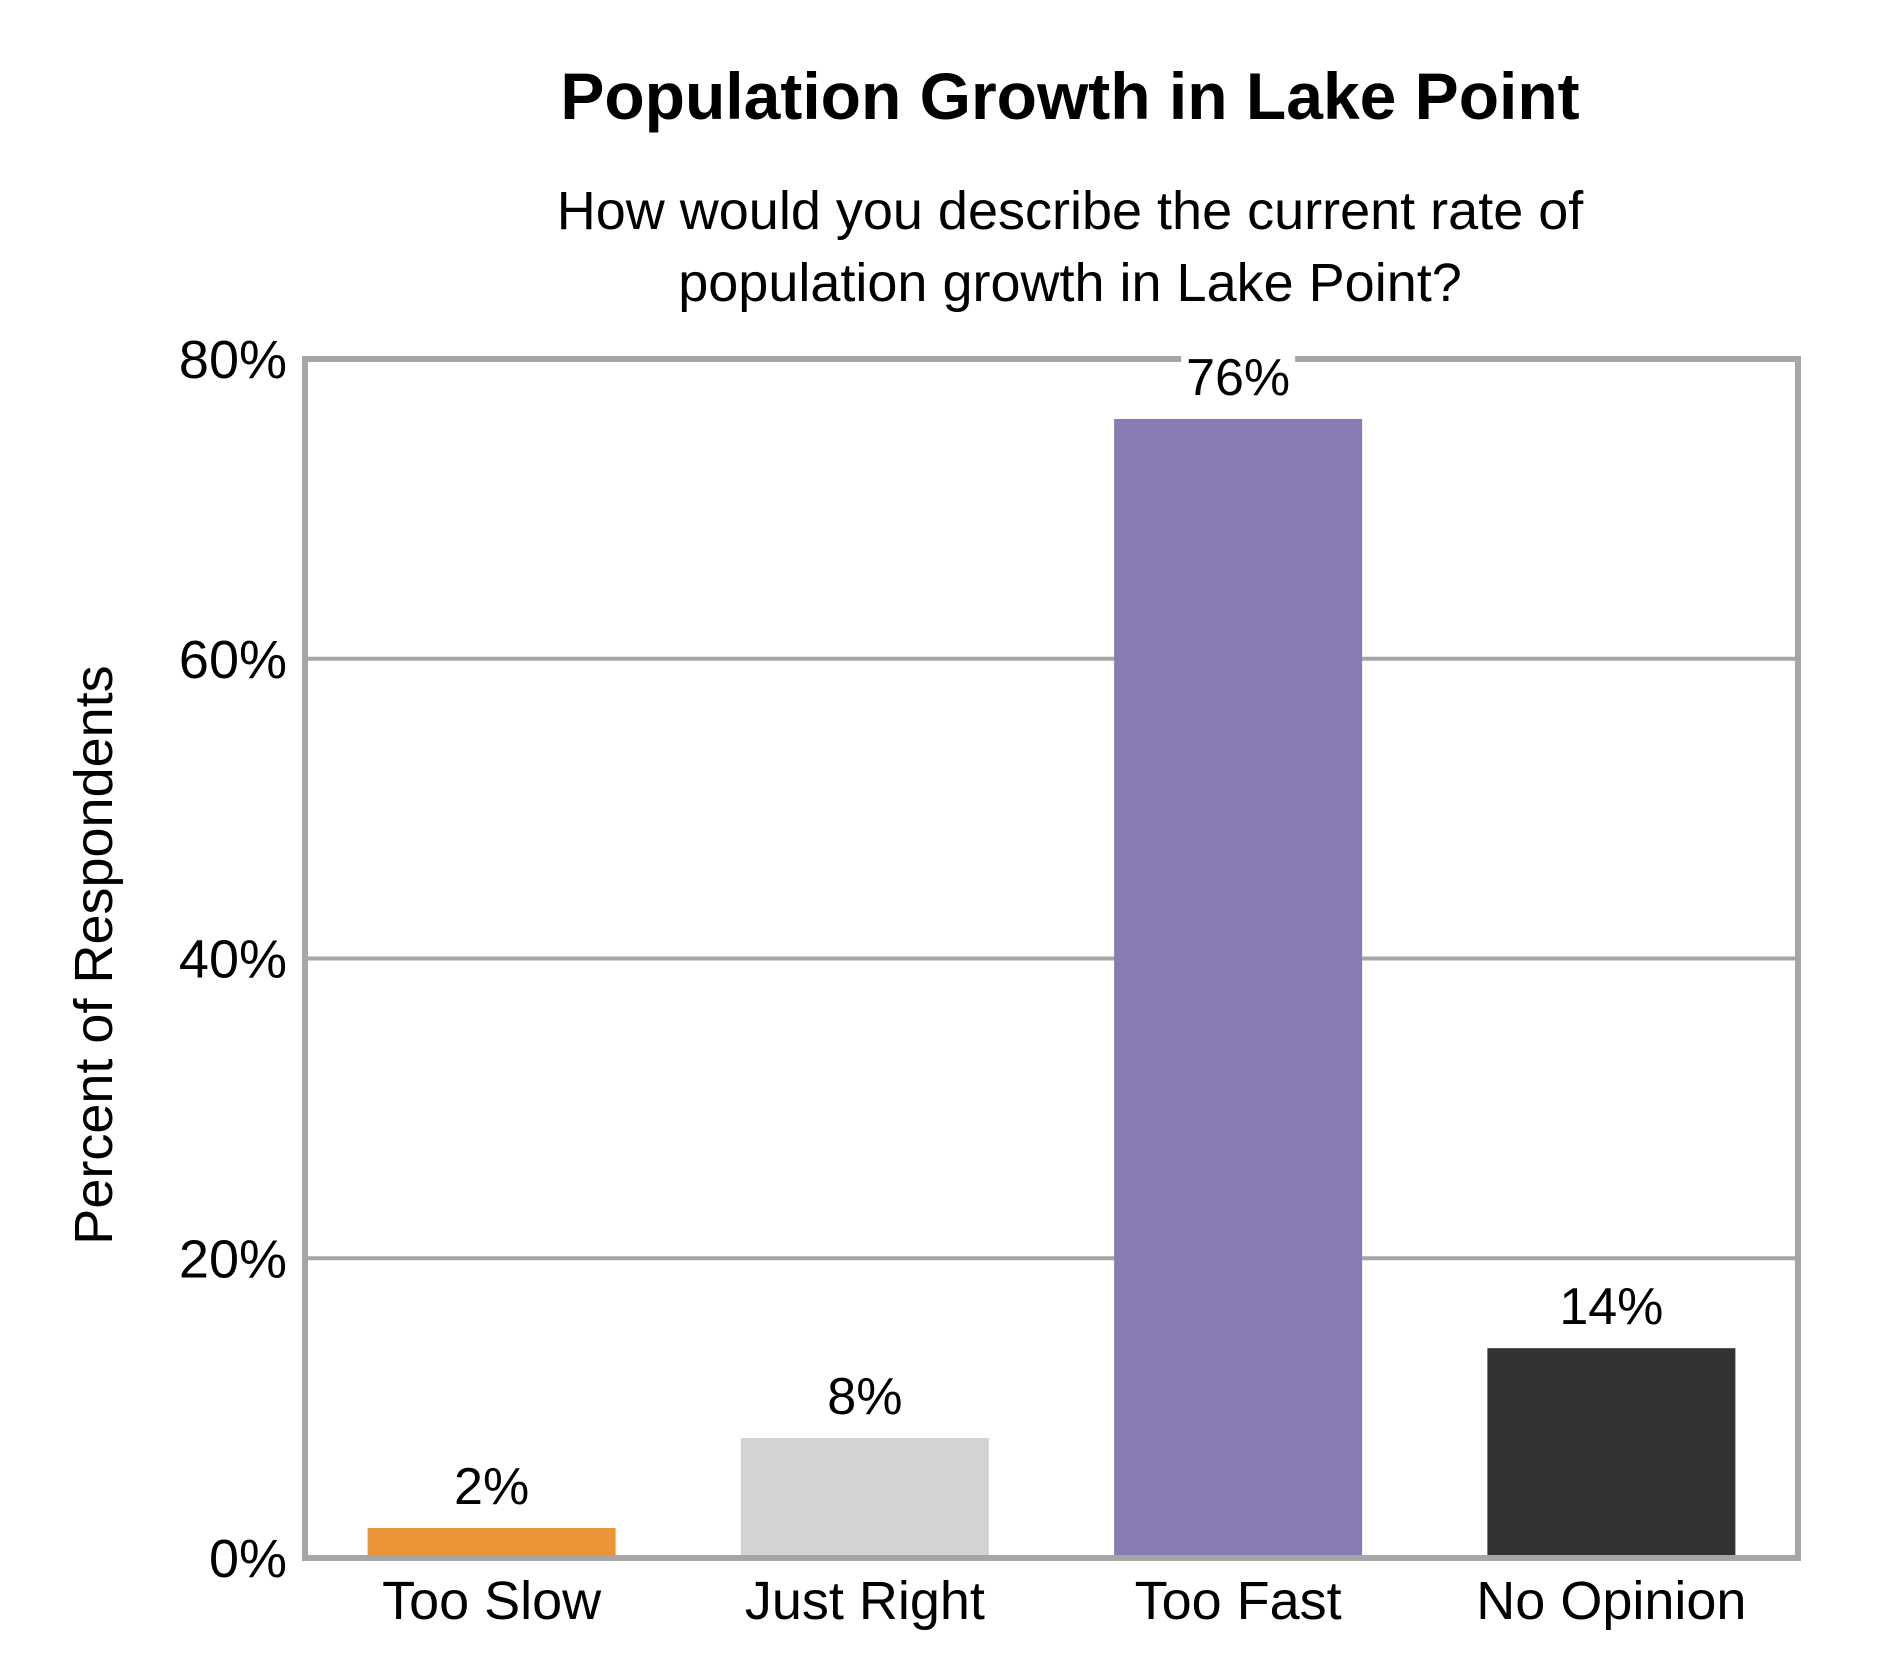 This screenshot has height=1680, width=1890. I want to click on y-tick-label: 0%, so click(248, 1559).